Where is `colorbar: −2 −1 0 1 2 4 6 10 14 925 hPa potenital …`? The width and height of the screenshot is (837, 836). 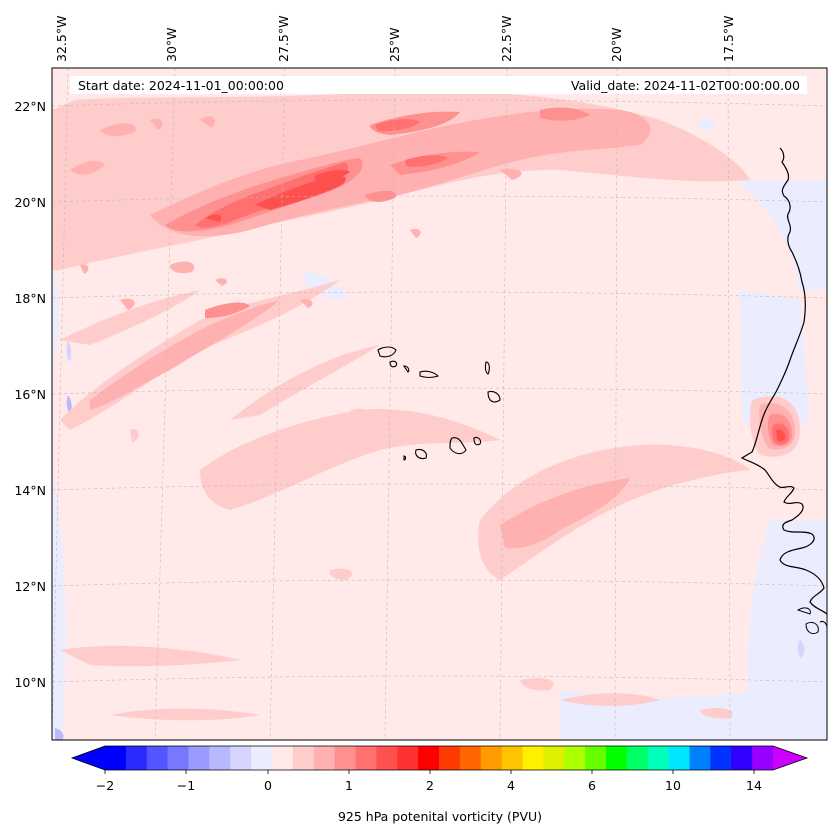 colorbar: −2 −1 0 1 2 4 6 10 14 925 hPa potenital … is located at coordinates (439, 784).